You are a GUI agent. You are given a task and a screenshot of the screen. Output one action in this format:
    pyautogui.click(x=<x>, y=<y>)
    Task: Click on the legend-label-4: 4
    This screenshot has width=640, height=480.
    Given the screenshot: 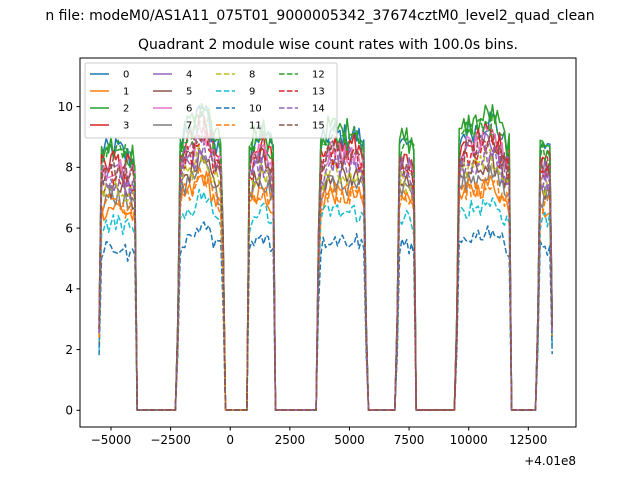 What is the action you would take?
    pyautogui.click(x=189, y=75)
    